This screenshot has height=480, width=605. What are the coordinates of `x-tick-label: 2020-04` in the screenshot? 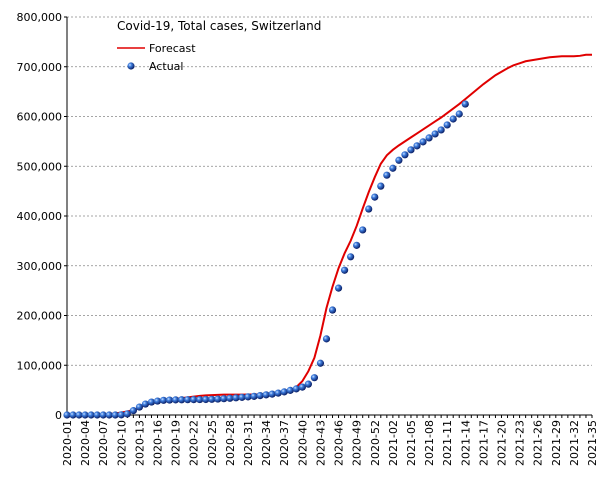 It's located at (85, 443).